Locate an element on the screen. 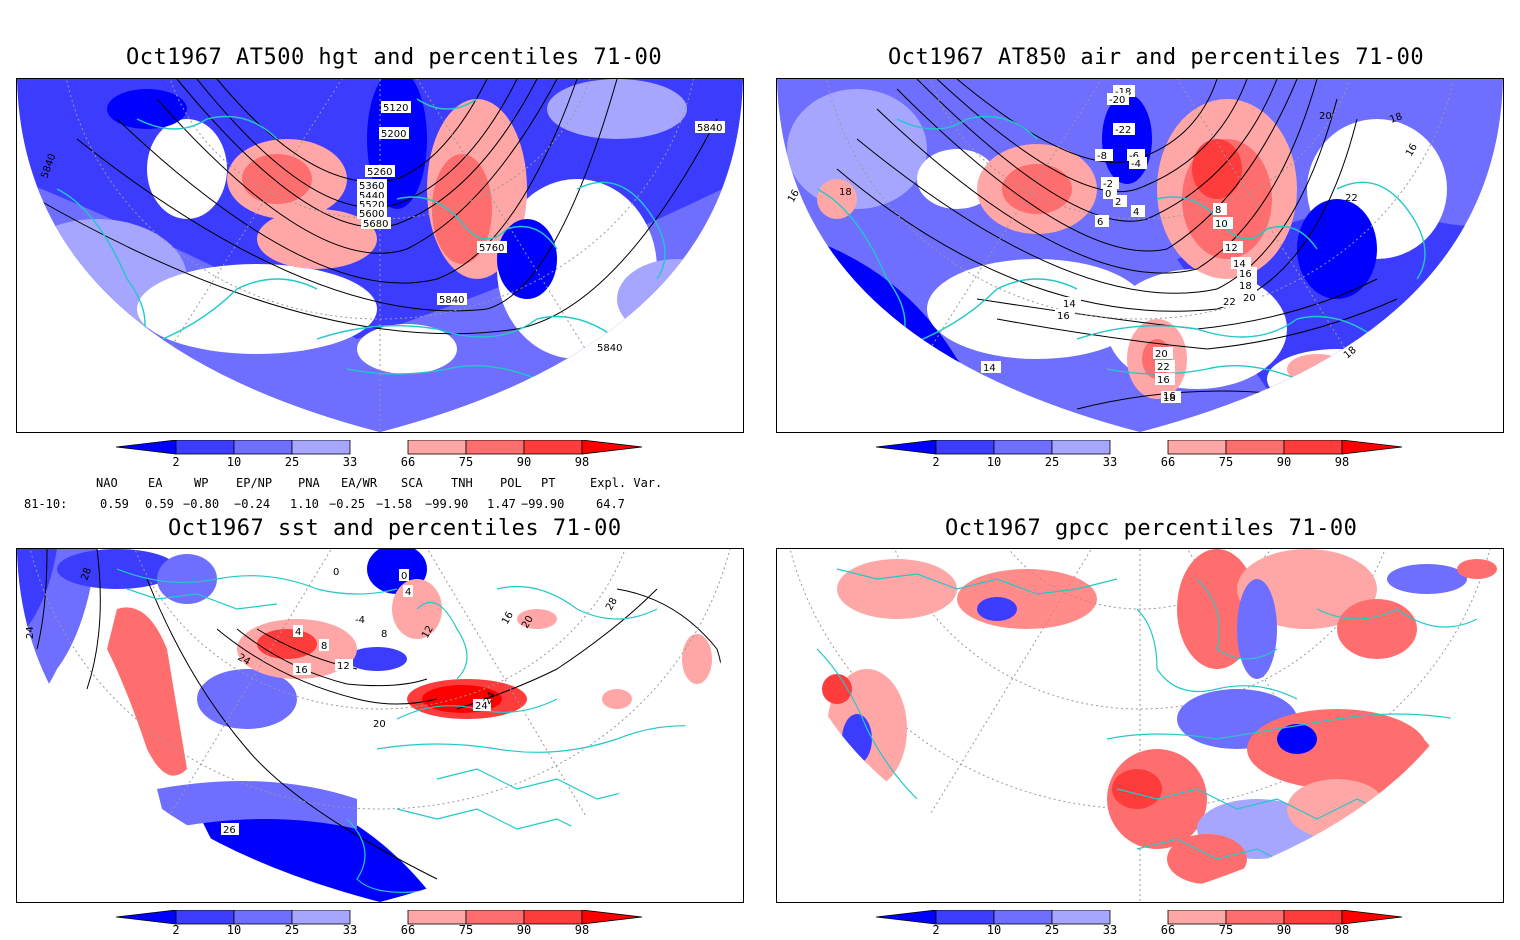 The image size is (1520, 940). contour-label: -18 is located at coordinates (1123, 92).